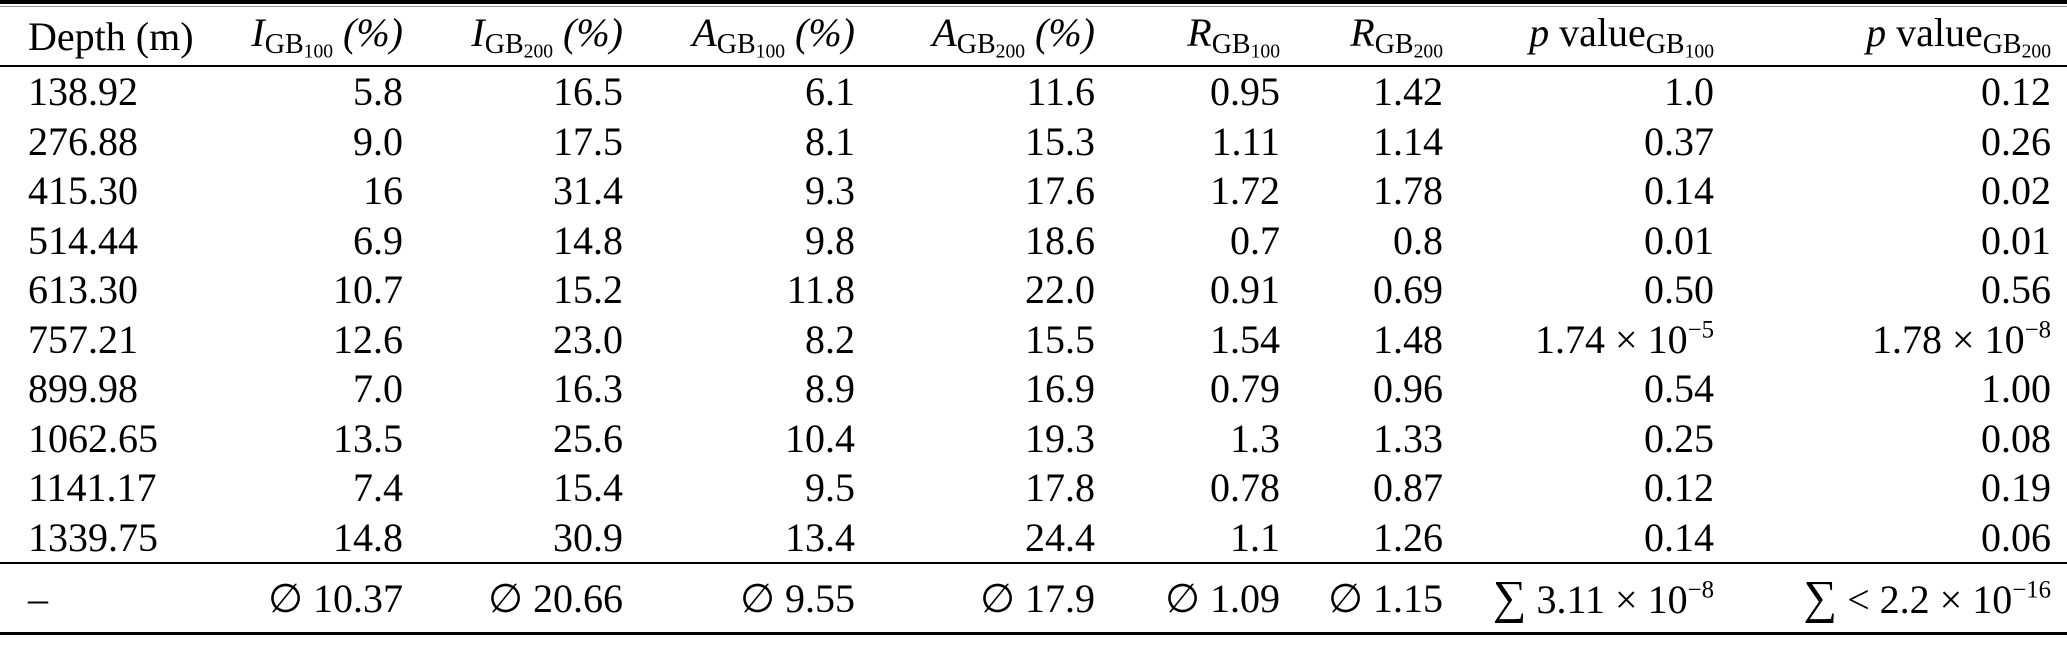 This screenshot has width=2067, height=645. What do you see at coordinates (830, 488) in the screenshot?
I see `cell-a-gb100-row9: 9.5` at bounding box center [830, 488].